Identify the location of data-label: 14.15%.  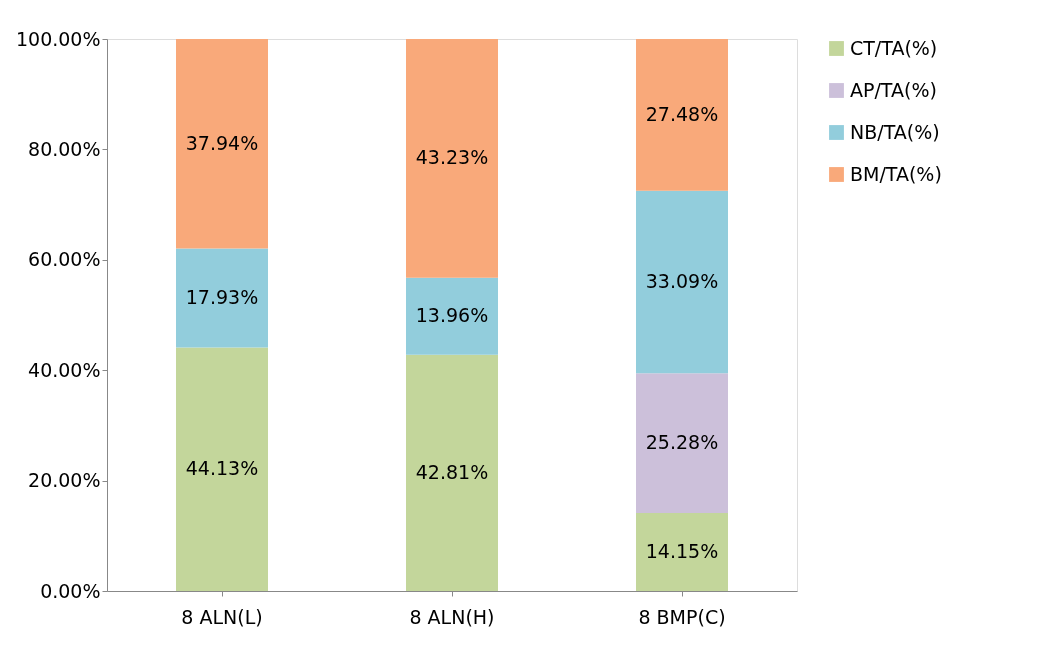
(682, 550).